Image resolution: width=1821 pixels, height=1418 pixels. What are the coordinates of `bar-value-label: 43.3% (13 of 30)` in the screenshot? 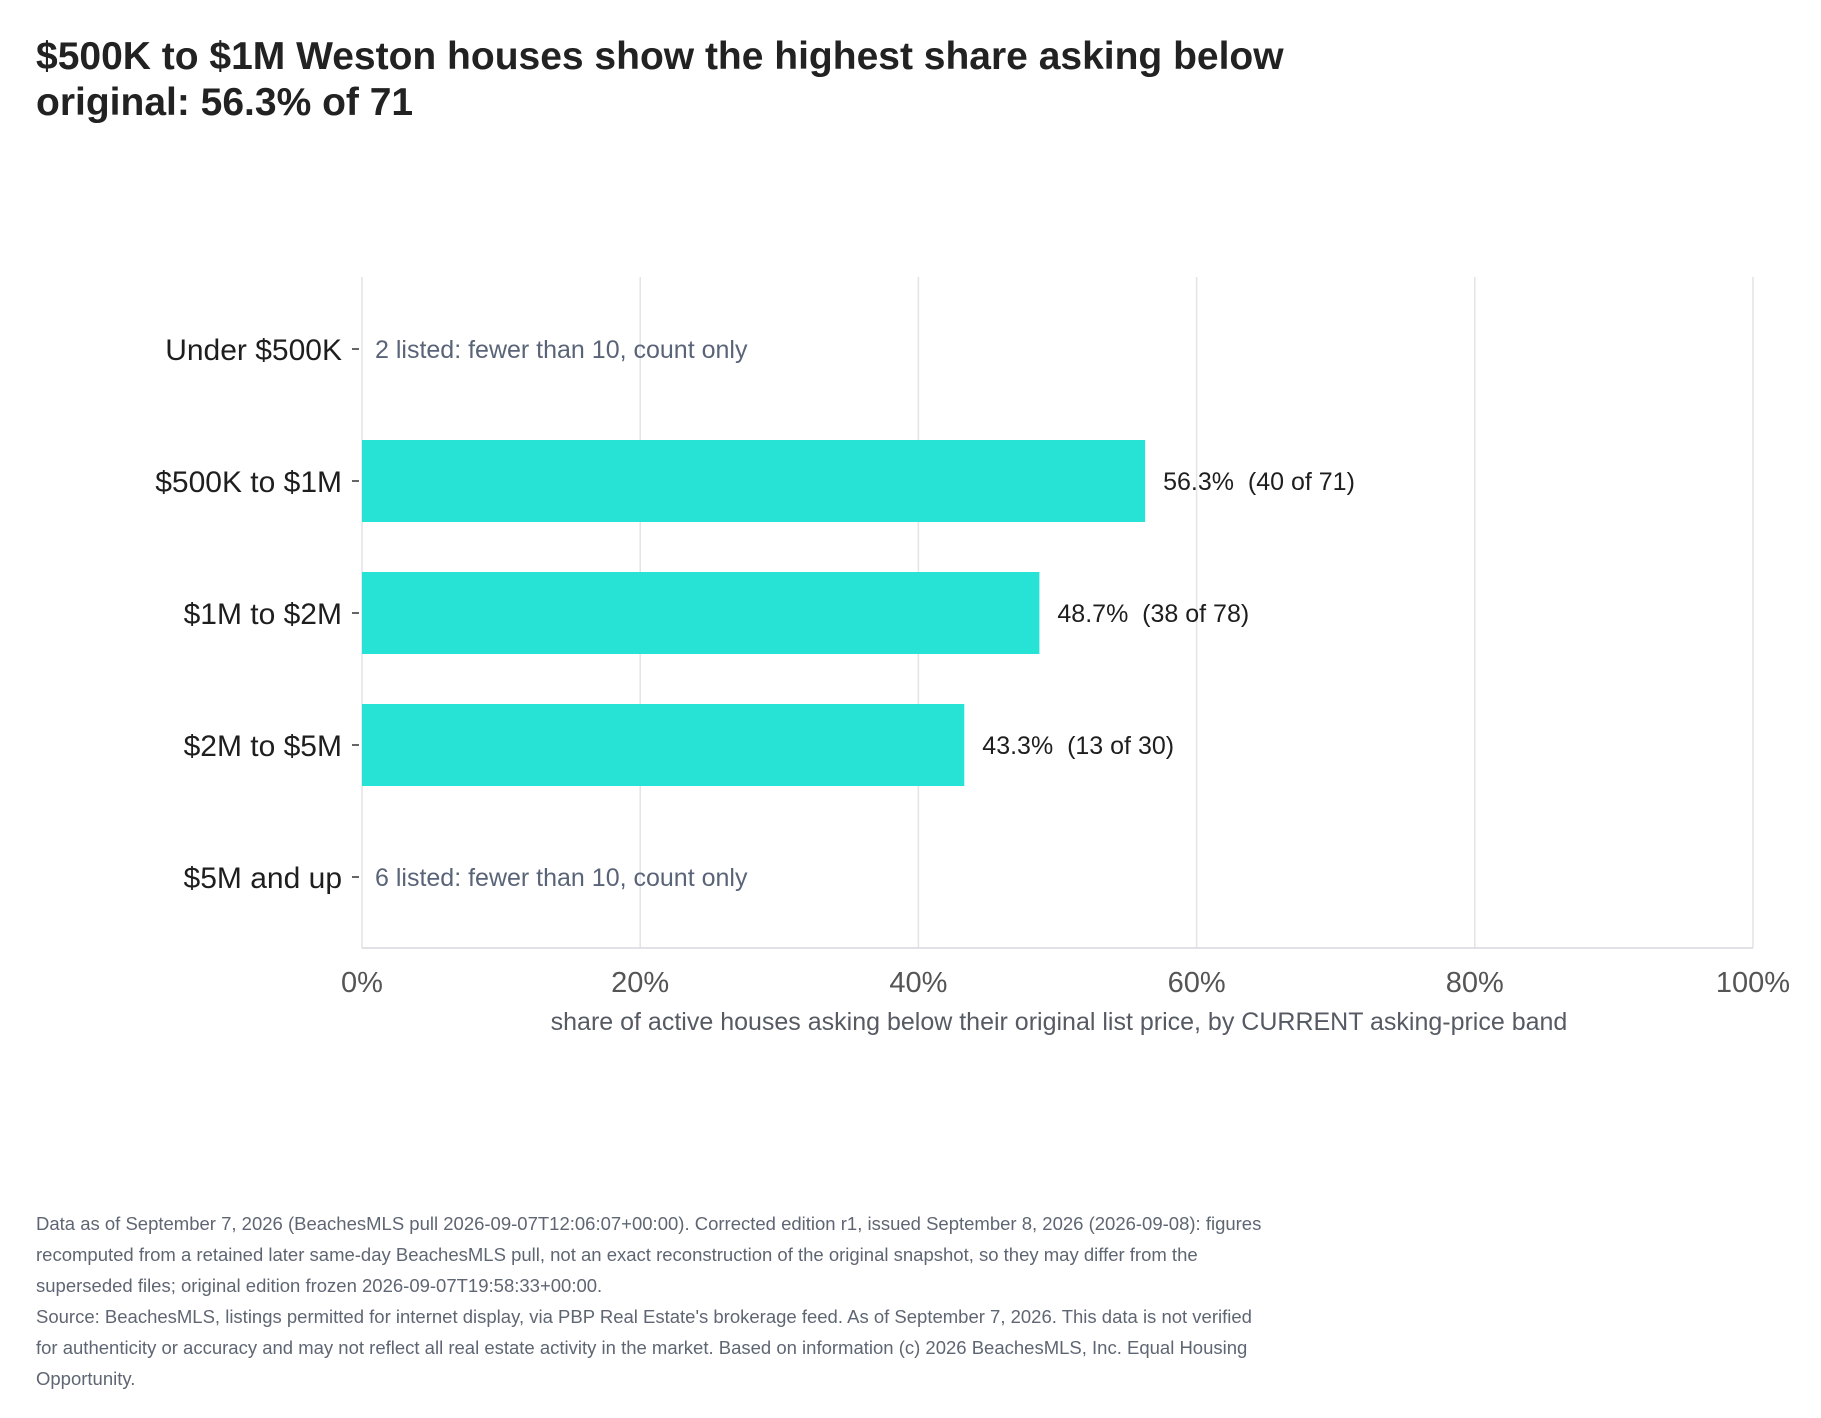 It's located at (1078, 746).